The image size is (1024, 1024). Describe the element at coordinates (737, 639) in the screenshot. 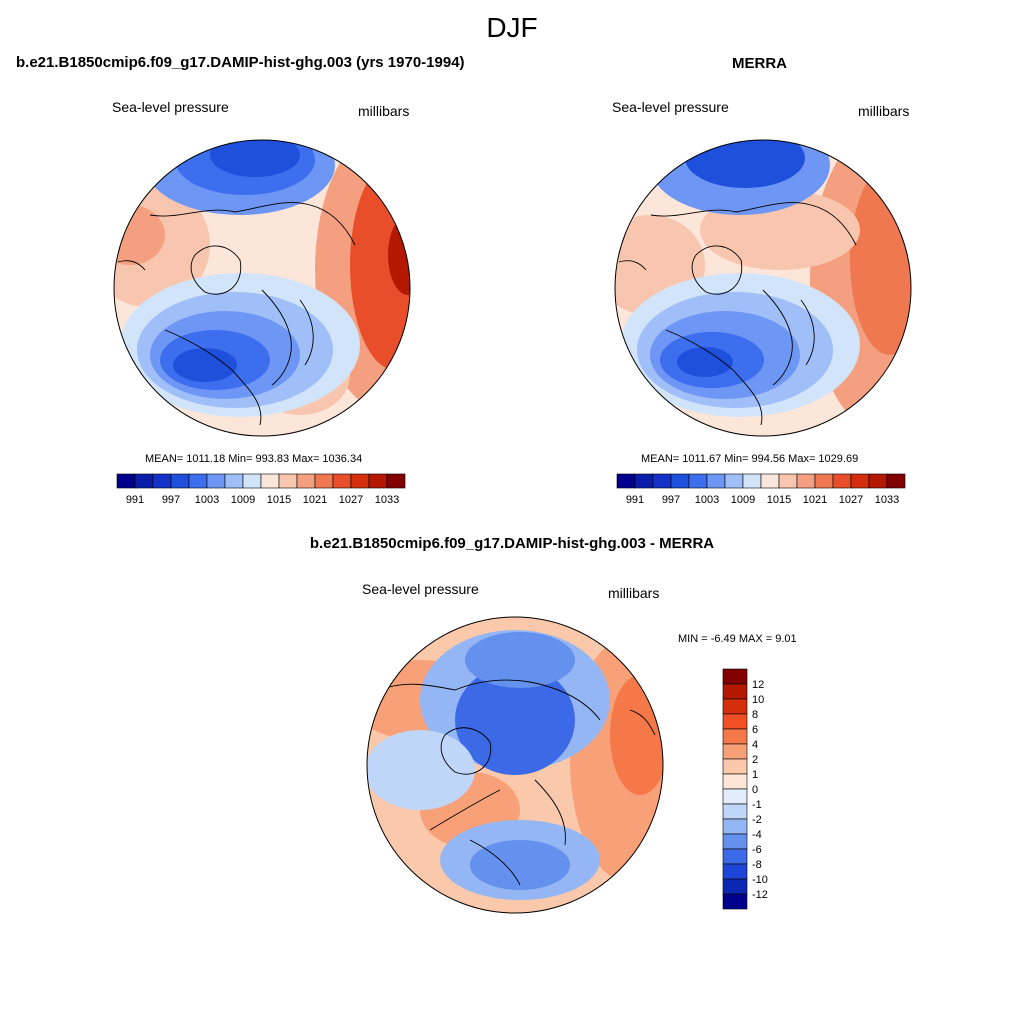

I see `panel-3-stats: MIN = -6.49 MAX = 9.01` at that location.